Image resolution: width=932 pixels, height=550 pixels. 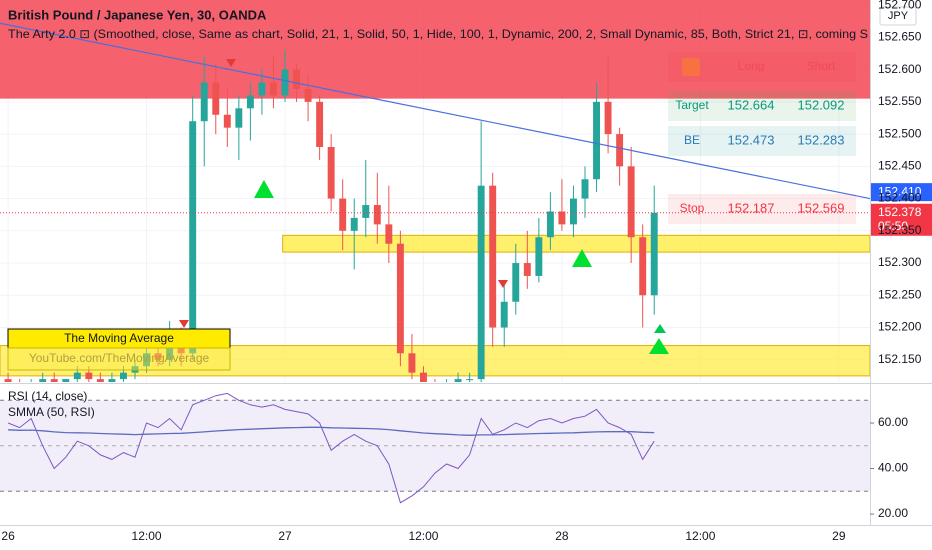 I want to click on price-tag-label: 152.378, so click(x=900, y=212).